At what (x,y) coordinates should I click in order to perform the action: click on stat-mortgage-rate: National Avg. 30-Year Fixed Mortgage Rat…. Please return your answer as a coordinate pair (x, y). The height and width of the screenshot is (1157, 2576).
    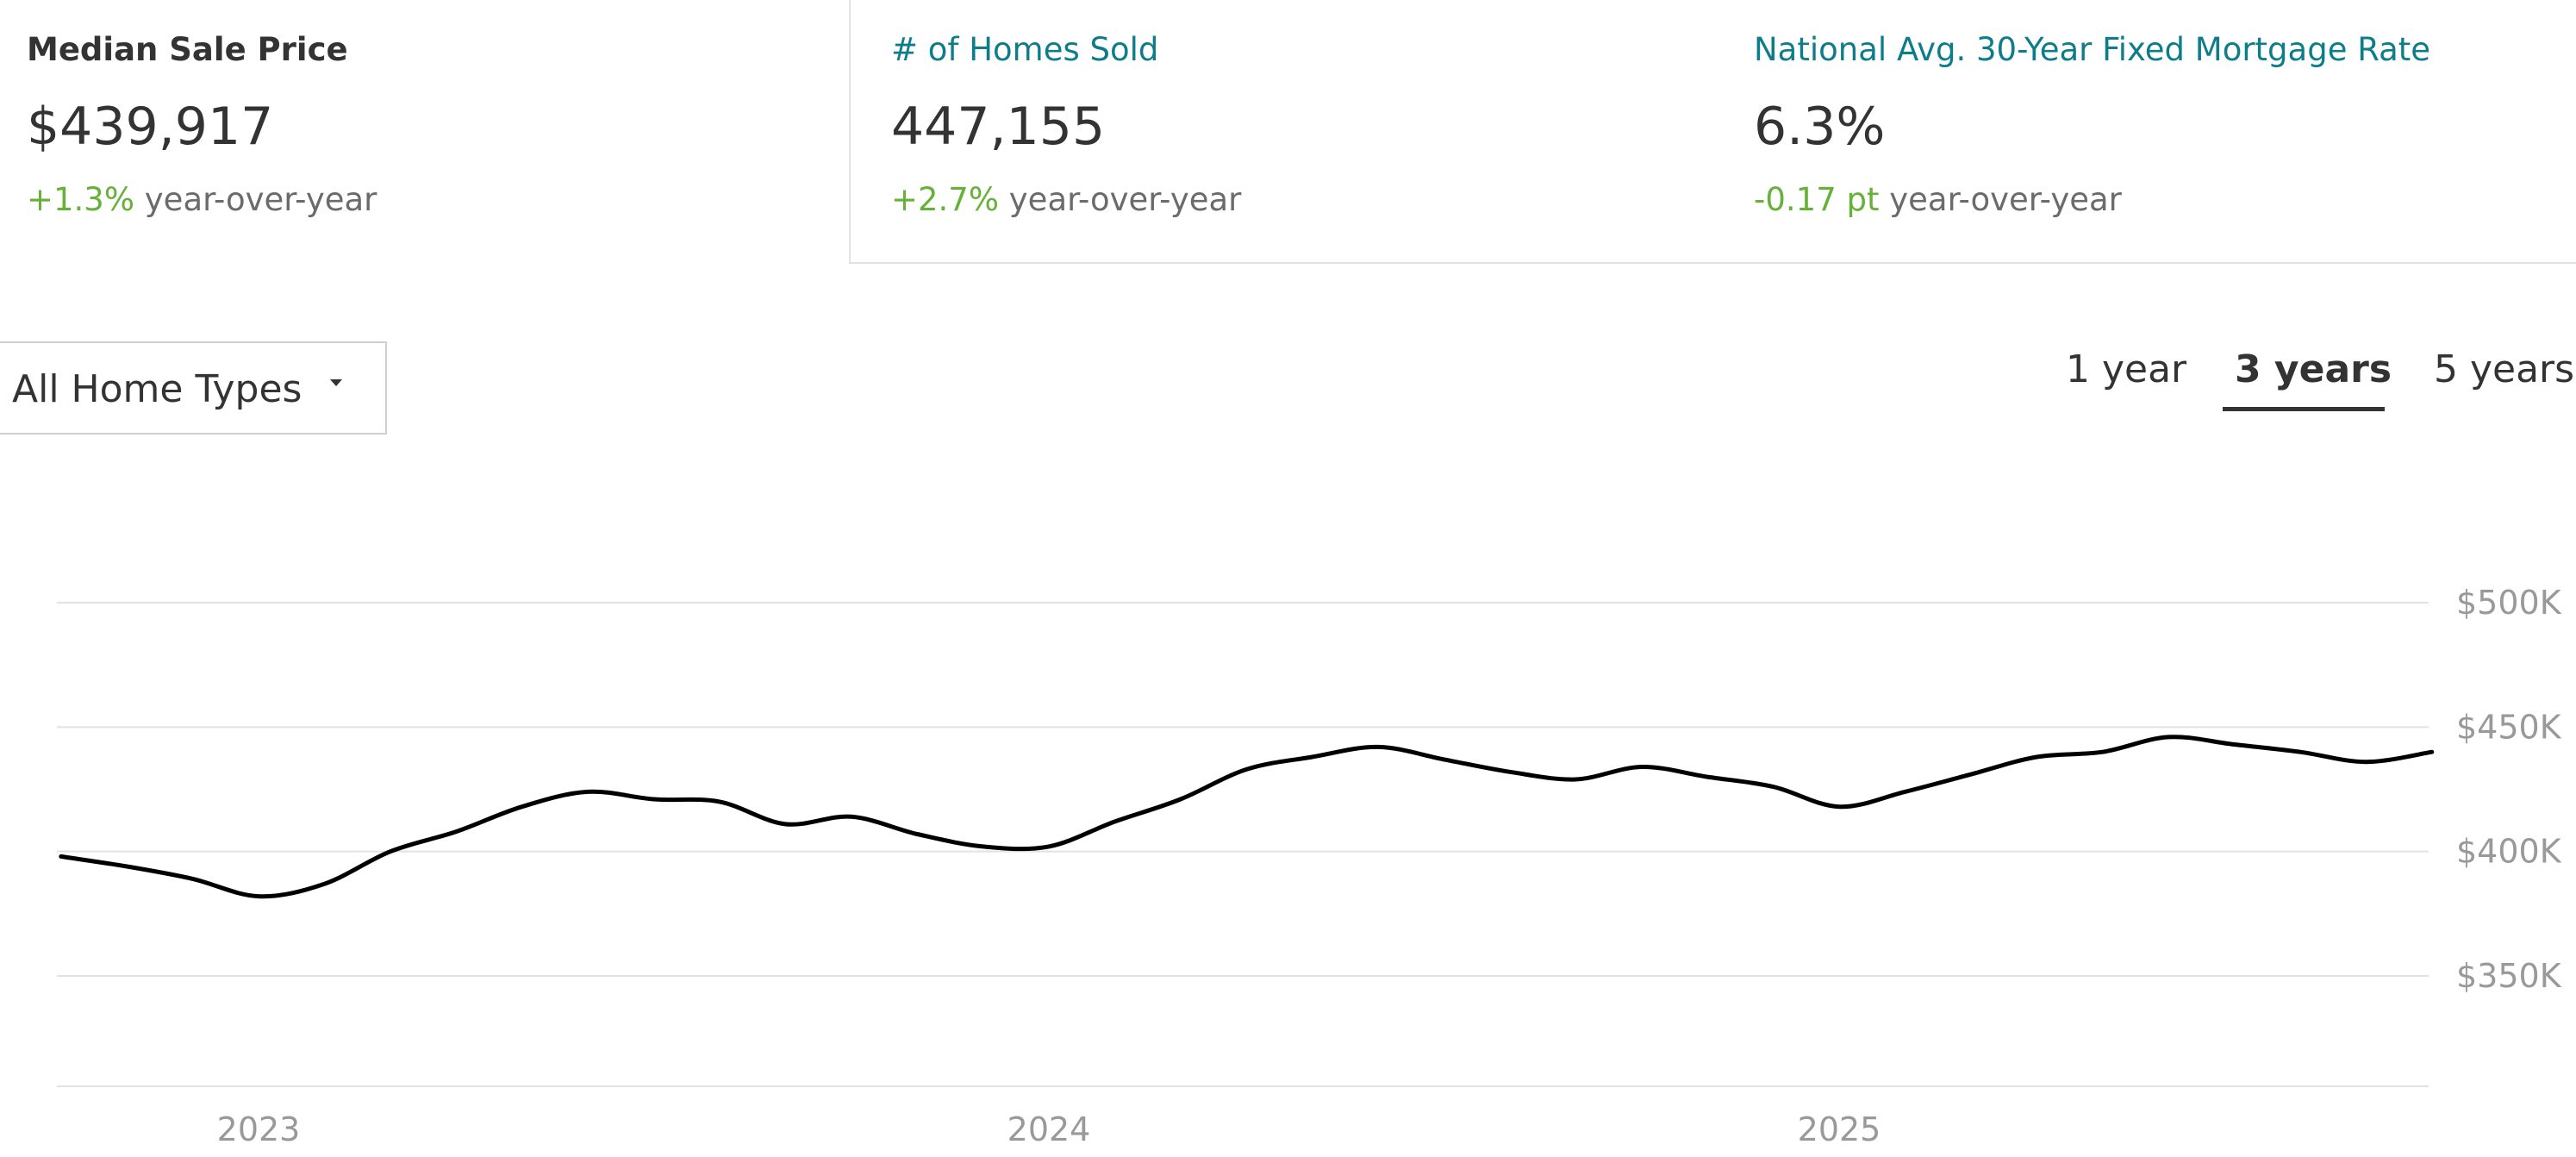
    Looking at the image, I should click on (2159, 132).